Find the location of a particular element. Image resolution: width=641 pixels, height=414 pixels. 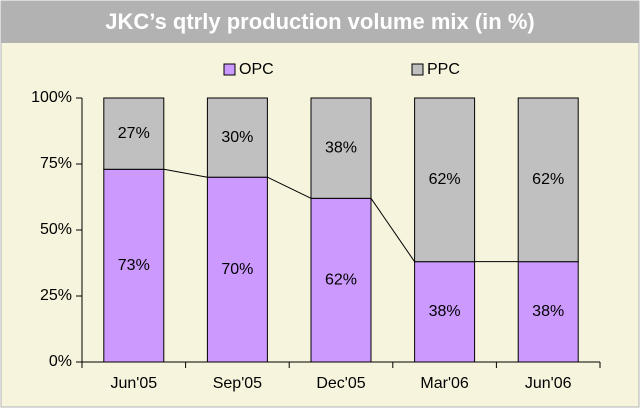

y-tick-label: 50% is located at coordinates (56, 229).